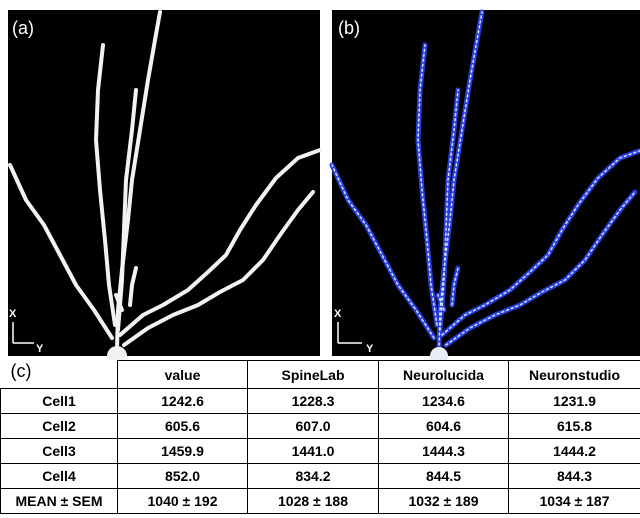 Image resolution: width=640 pixels, height=518 pixels. I want to click on panel-label: (b), so click(349, 28).